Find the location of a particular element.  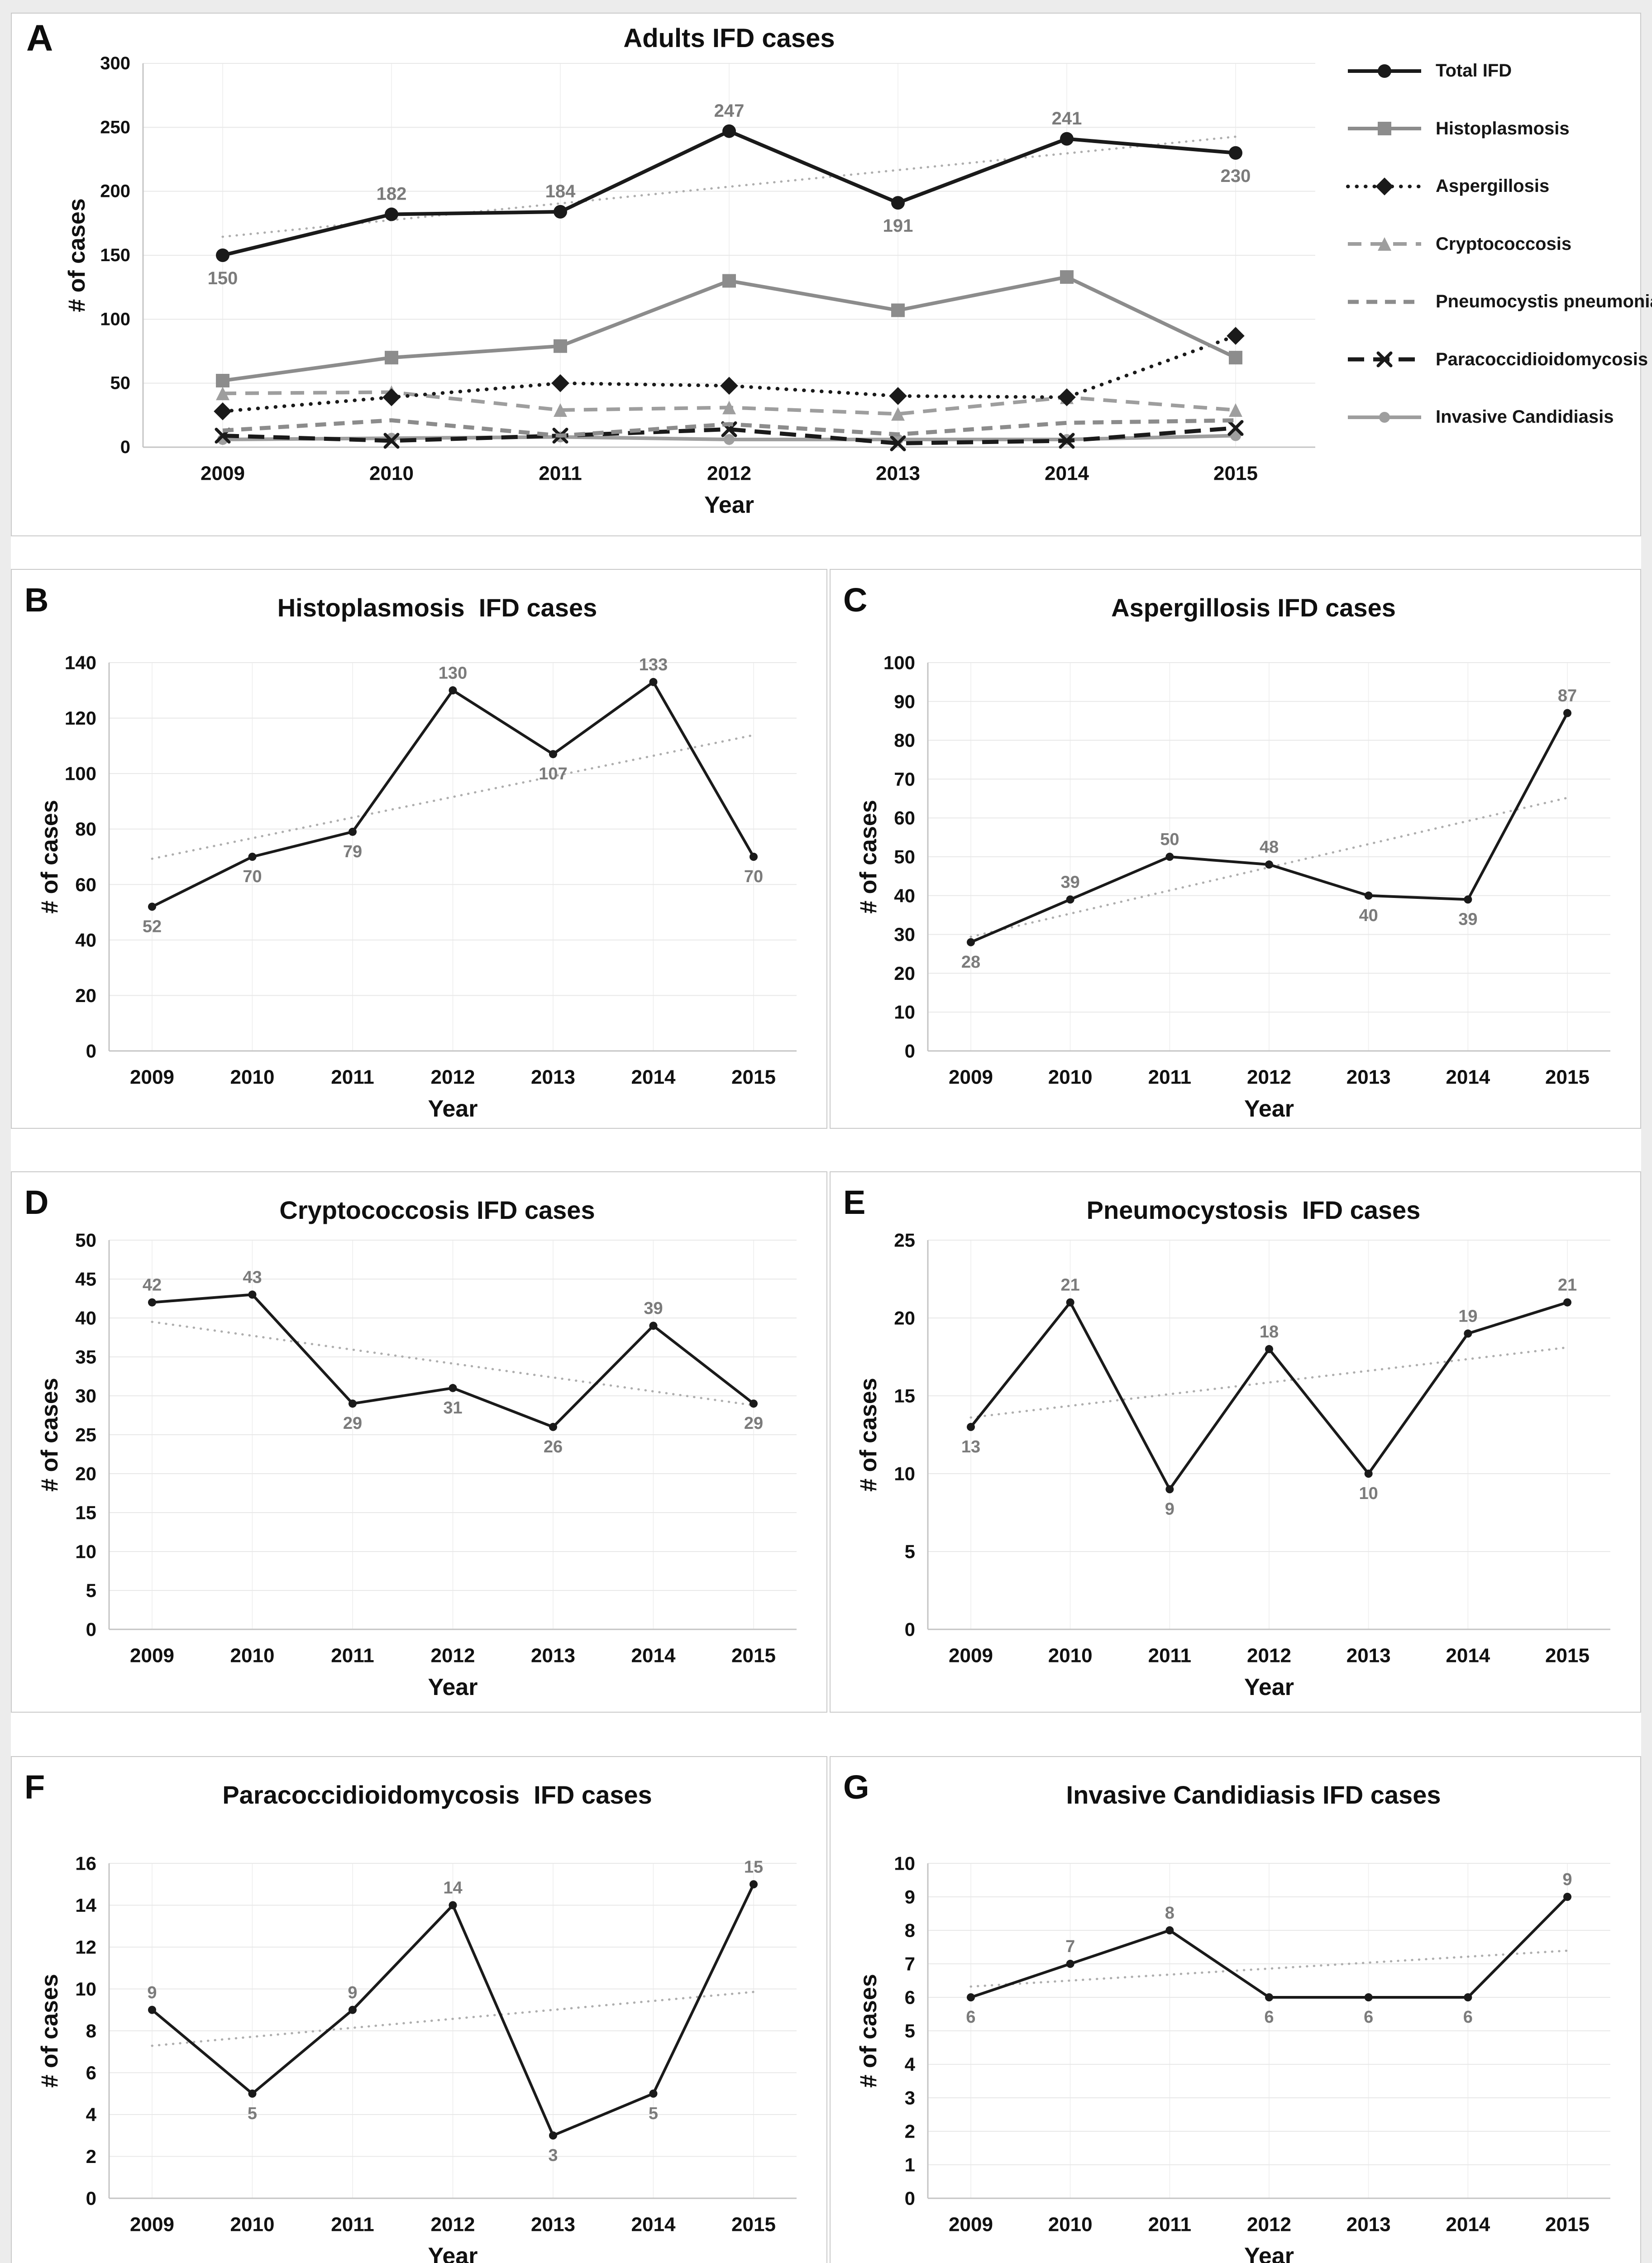

svg-text: 2014 is located at coordinates (1468, 2225).